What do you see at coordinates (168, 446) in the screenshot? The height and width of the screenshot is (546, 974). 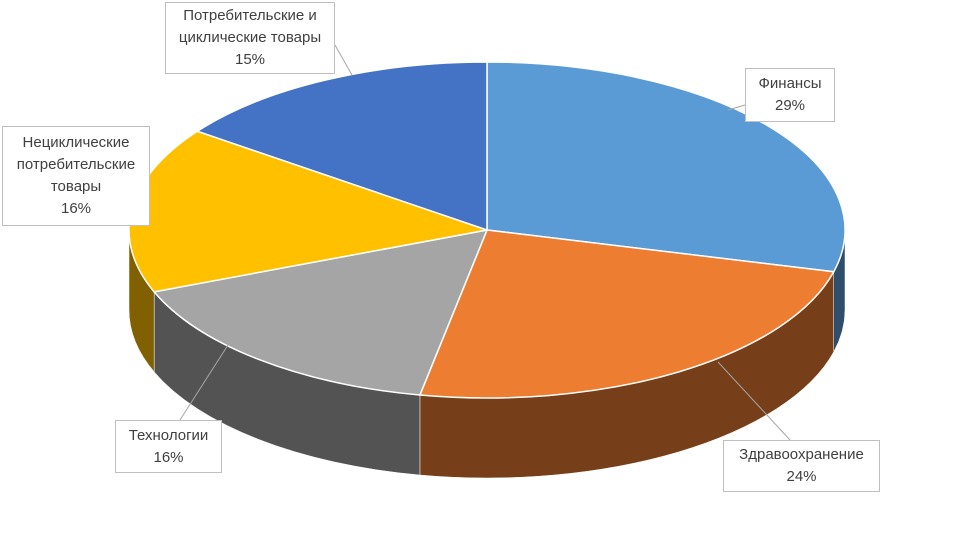 I see `data-label: Технологии 16%` at bounding box center [168, 446].